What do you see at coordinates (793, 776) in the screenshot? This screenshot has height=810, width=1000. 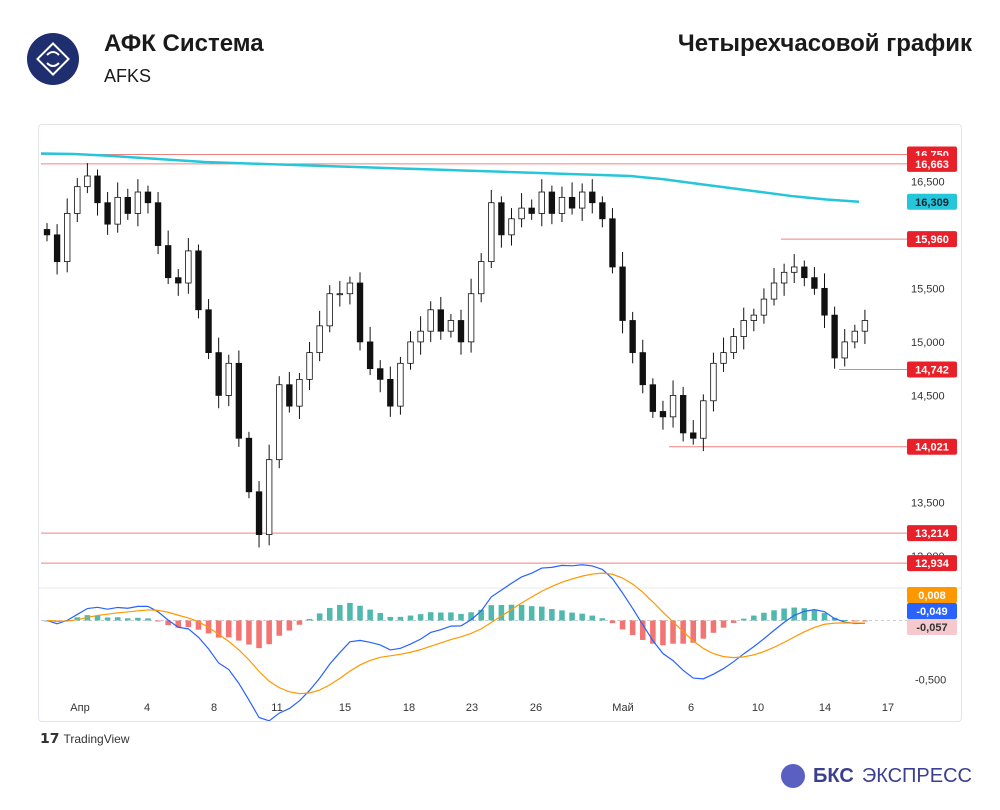 I see `bcs-logo-icon` at bounding box center [793, 776].